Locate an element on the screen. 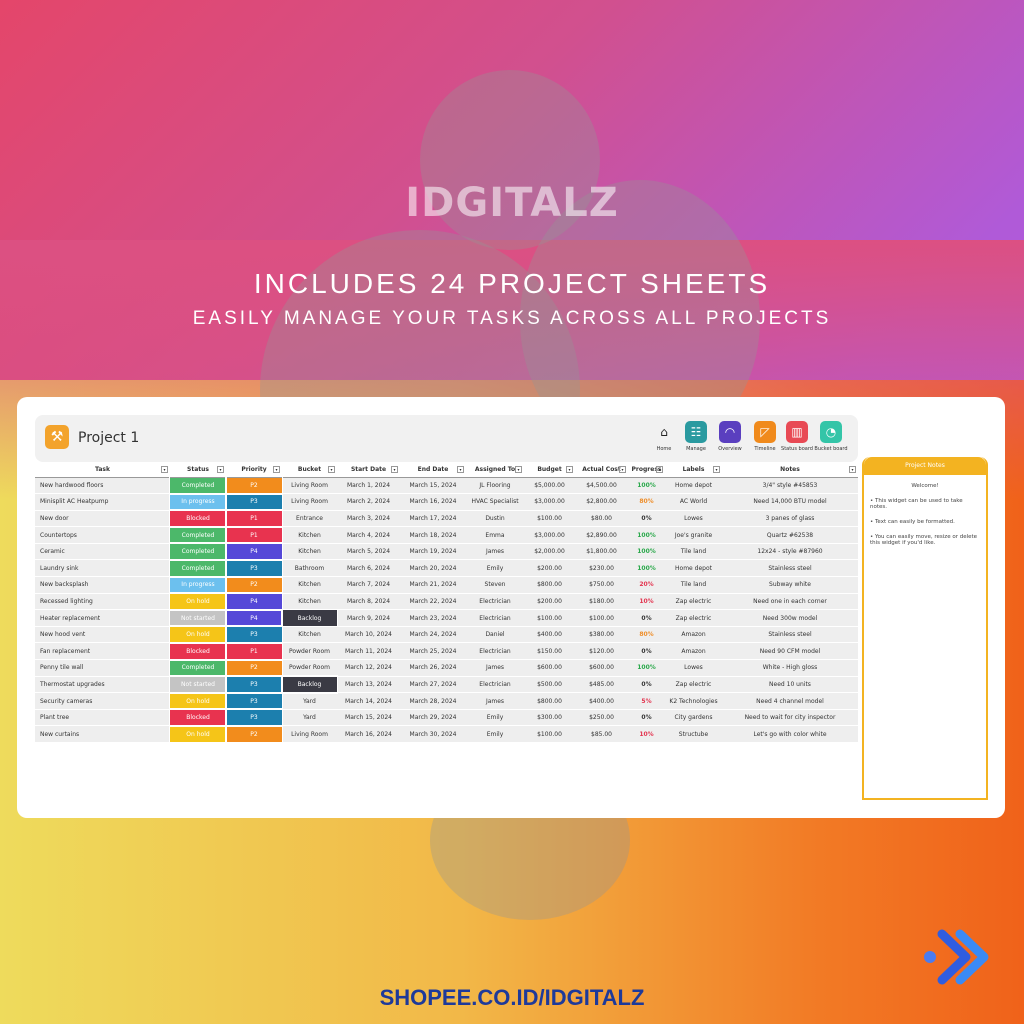 This screenshot has height=1024, width=1024. cell-assigned-to: Emma is located at coordinates (495, 535).